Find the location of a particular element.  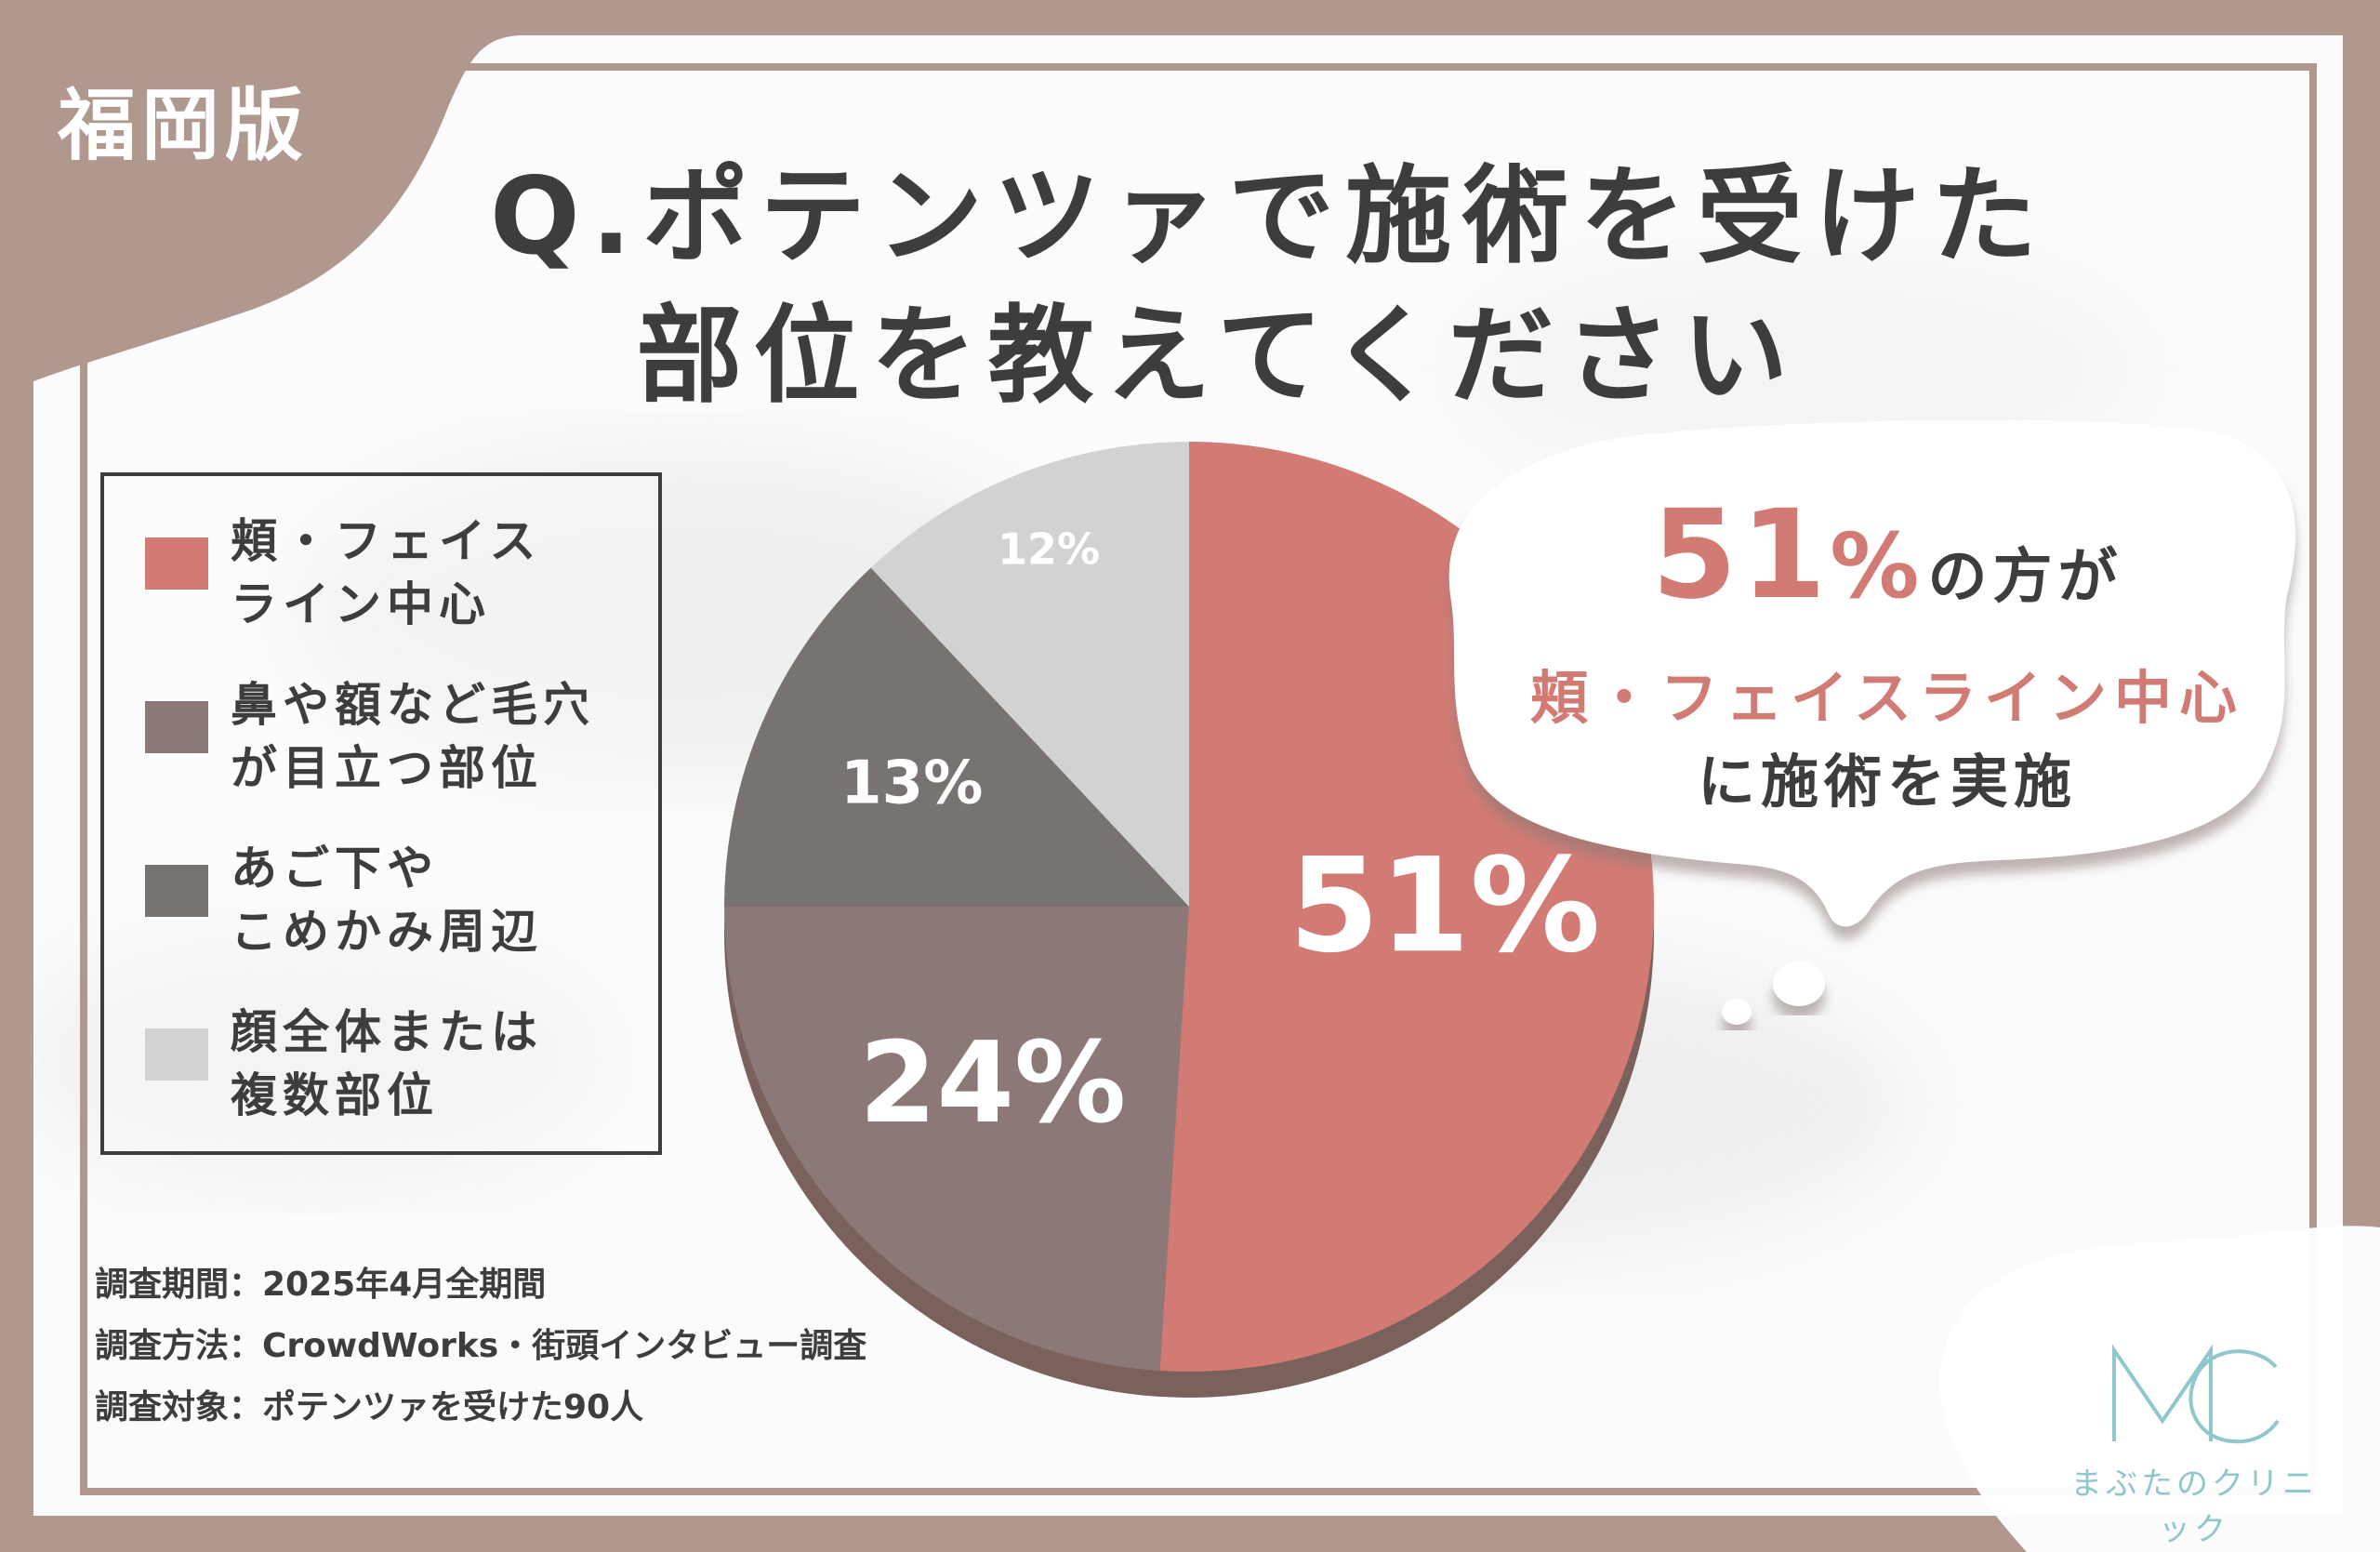

slice-data-label: 24% is located at coordinates (992, 1083).